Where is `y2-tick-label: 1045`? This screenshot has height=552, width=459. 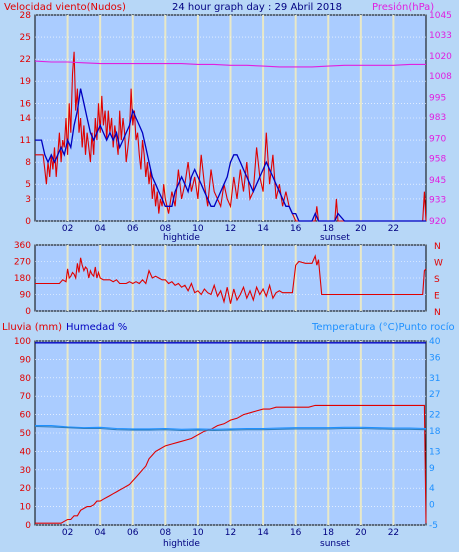 y2-tick-label: 1045 is located at coordinates (440, 16).